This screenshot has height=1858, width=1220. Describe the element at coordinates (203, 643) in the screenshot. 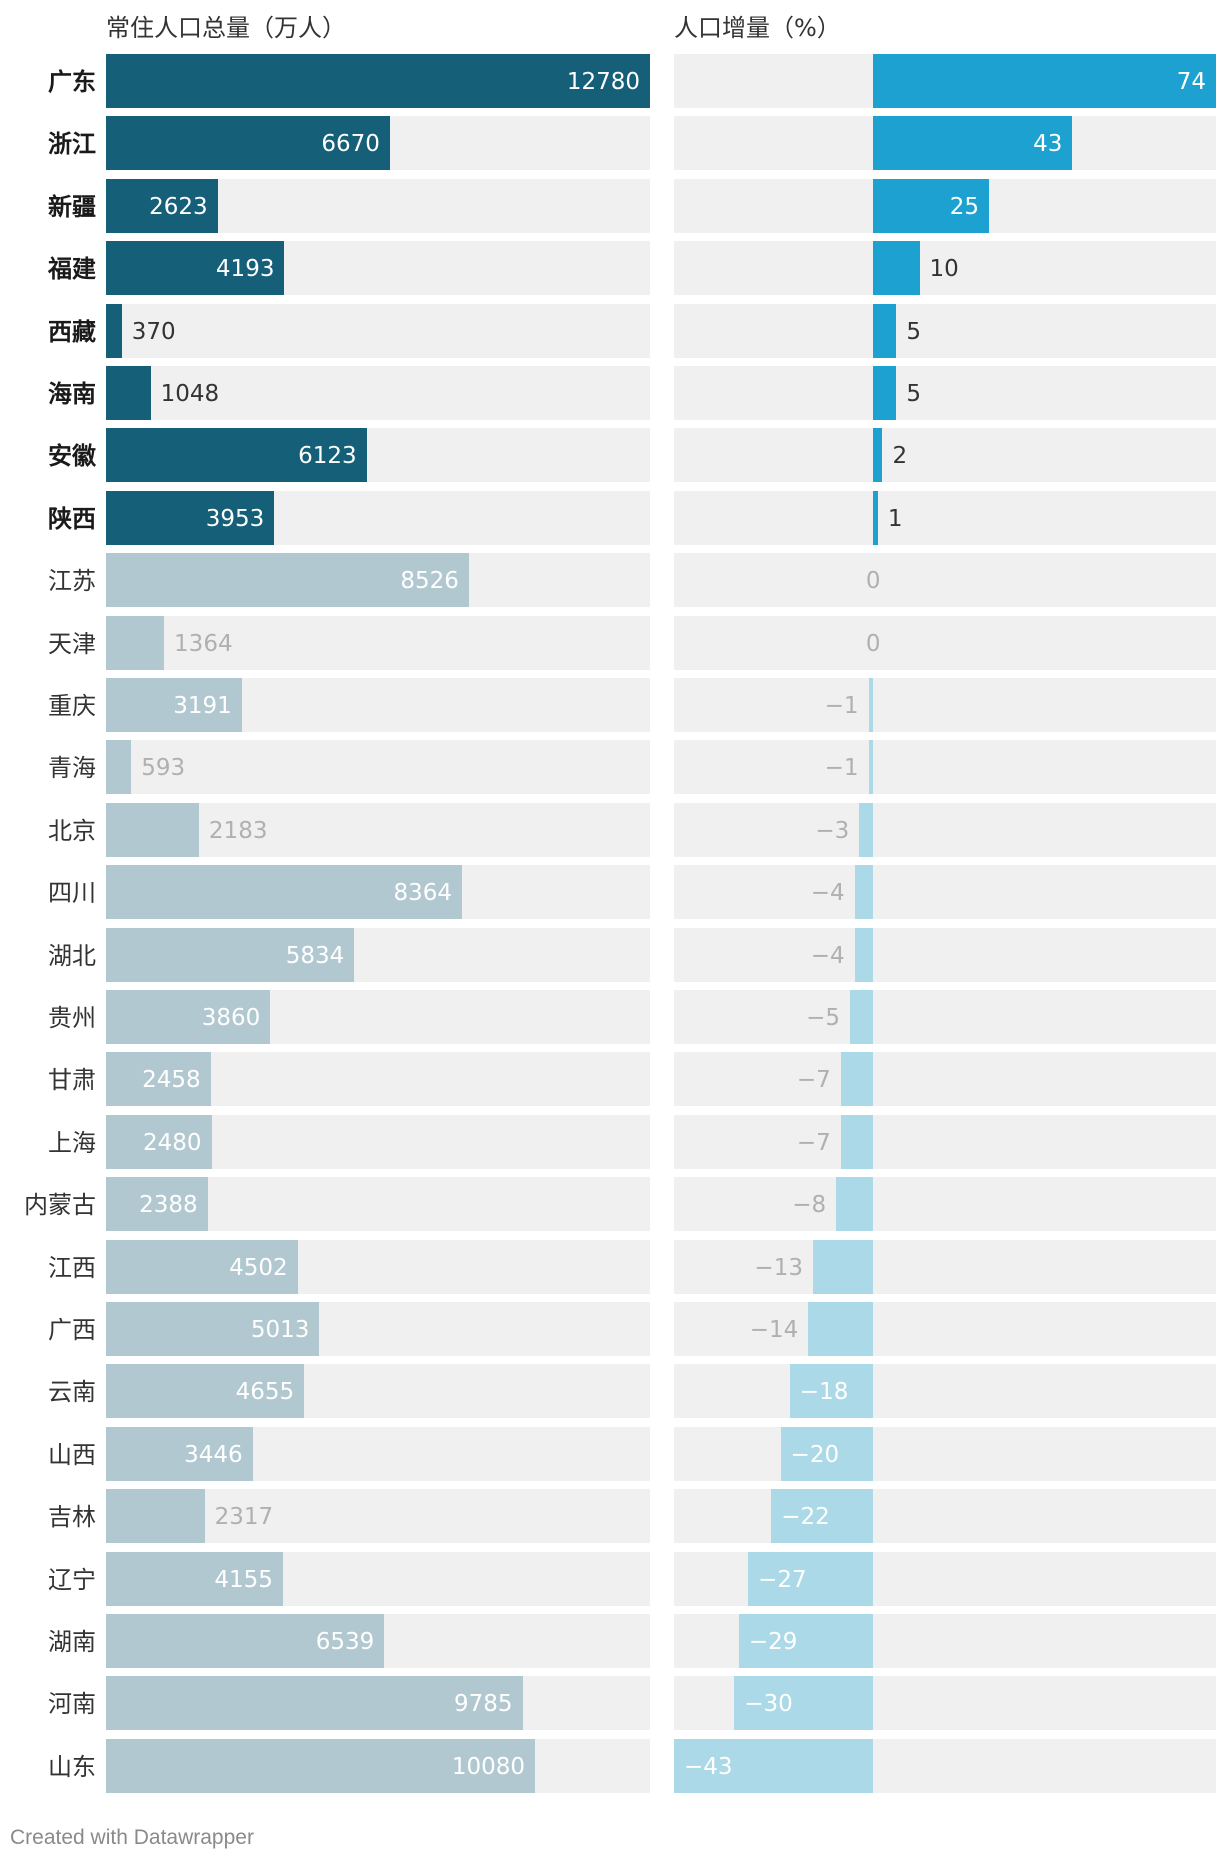

I see `population-value-label: 1364` at that location.